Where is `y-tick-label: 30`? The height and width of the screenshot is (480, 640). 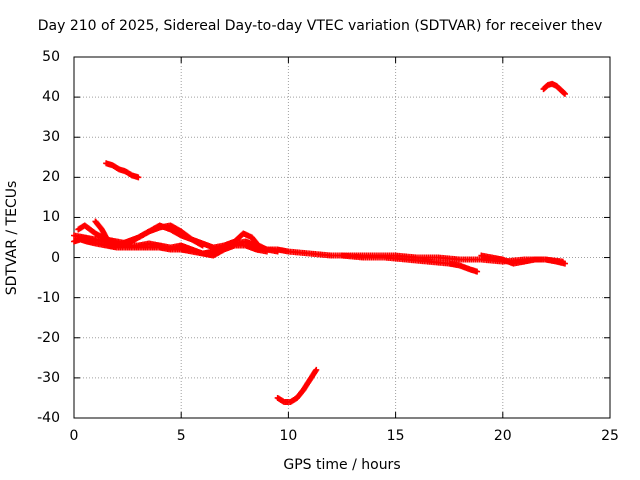 y-tick-label: 30 is located at coordinates (51, 137).